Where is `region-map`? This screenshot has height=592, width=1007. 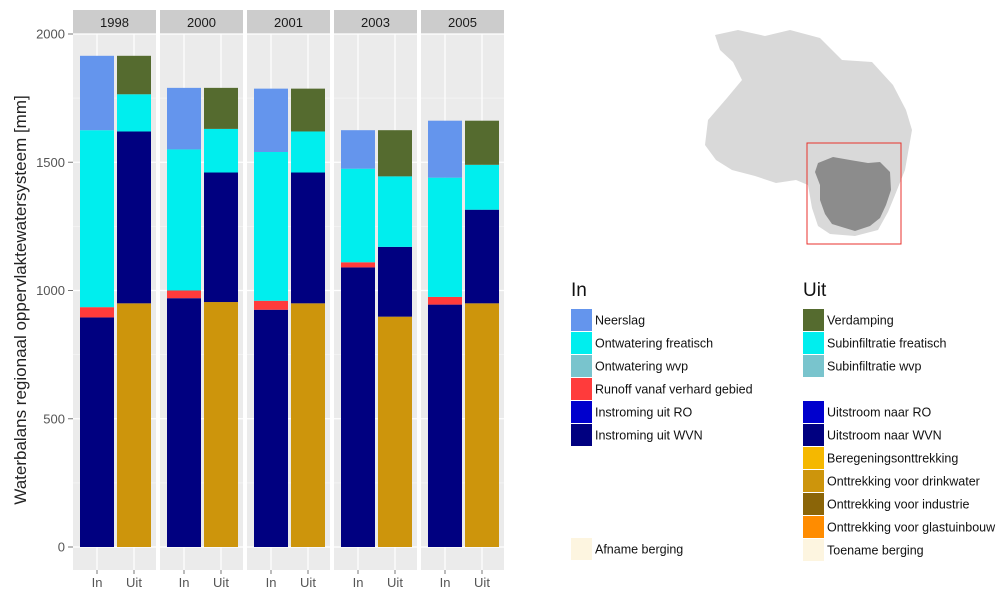 region-map is located at coordinates (808, 137).